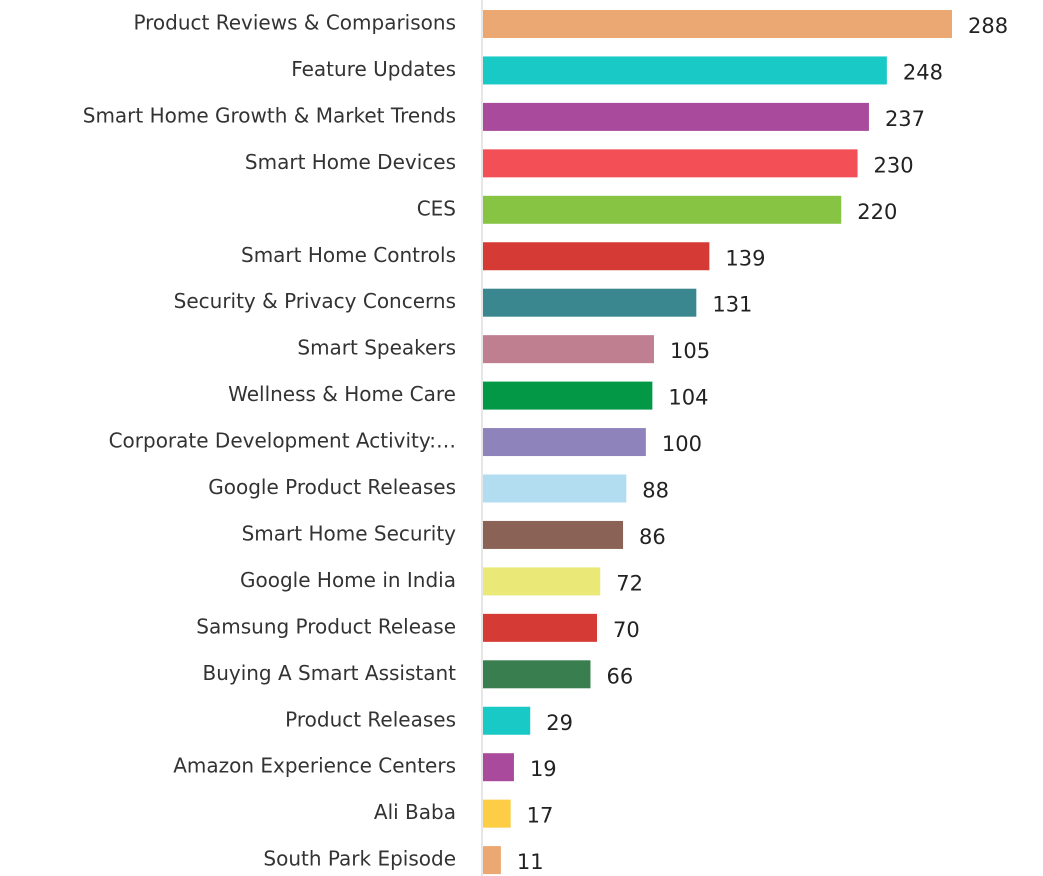 This screenshot has height=876, width=1043. I want to click on value-label: 105, so click(690, 351).